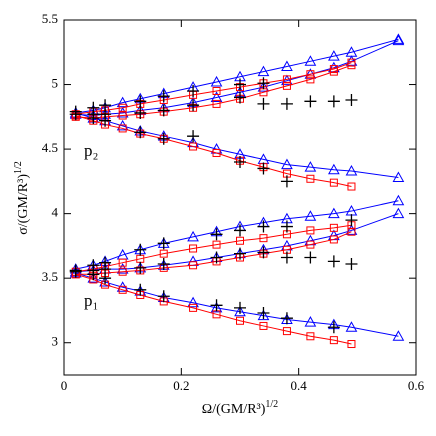 Image resolution: width=436 pixels, height=436 pixels. I want to click on y-tick-label: 3.5, so click(50, 276).